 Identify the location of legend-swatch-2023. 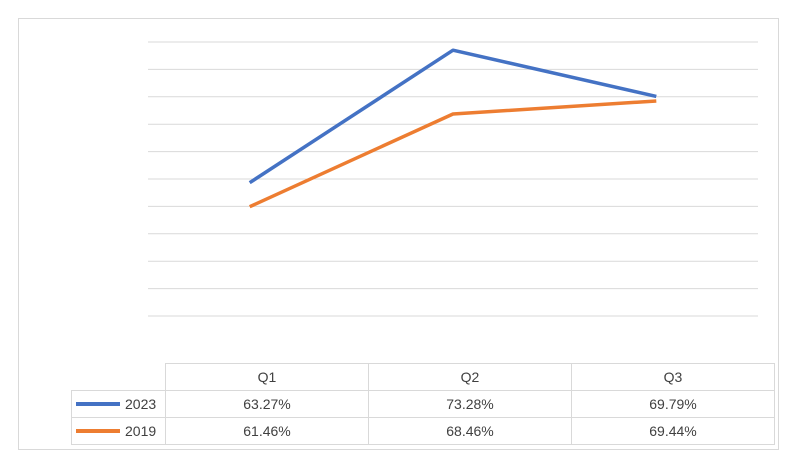
(98, 404).